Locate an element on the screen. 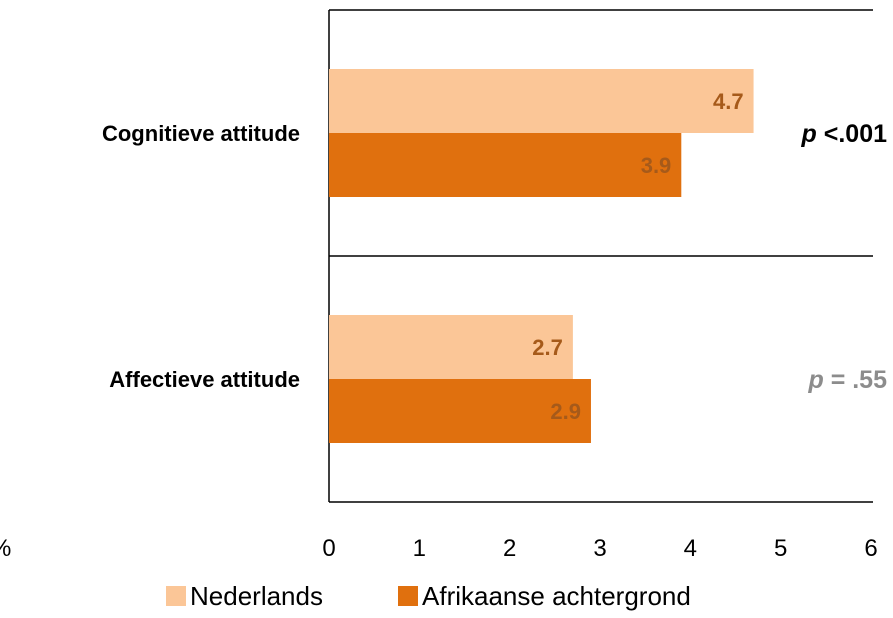 This screenshot has height=618, width=893. legend-swatch-afrikaanse-achtergrond is located at coordinates (408, 596).